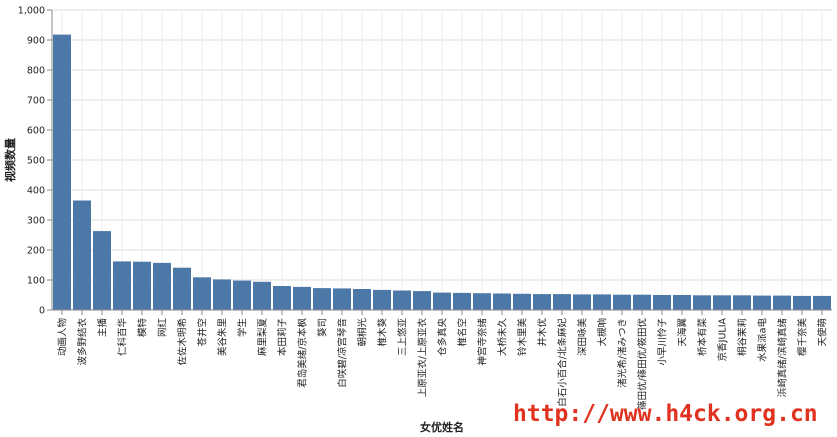  Describe the element at coordinates (103, 328) in the screenshot. I see `x-tick-label: 主播` at that location.